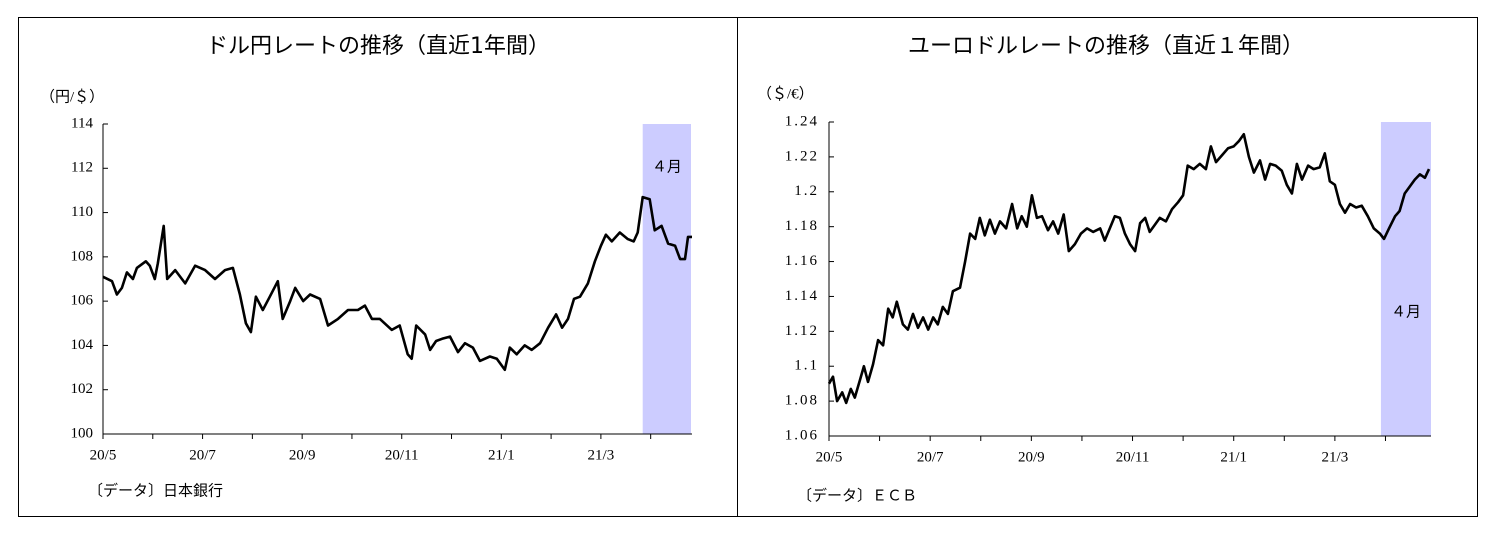 The image size is (1498, 533). I want to click on y-unit-label: （円/＄）, so click(72, 96).